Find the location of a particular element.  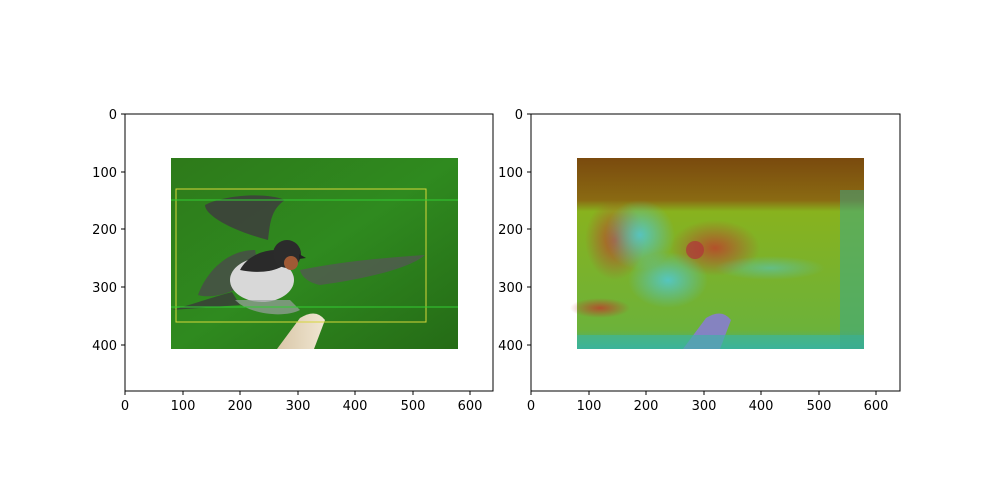

right-x-tick-label: 200 is located at coordinates (646, 406).